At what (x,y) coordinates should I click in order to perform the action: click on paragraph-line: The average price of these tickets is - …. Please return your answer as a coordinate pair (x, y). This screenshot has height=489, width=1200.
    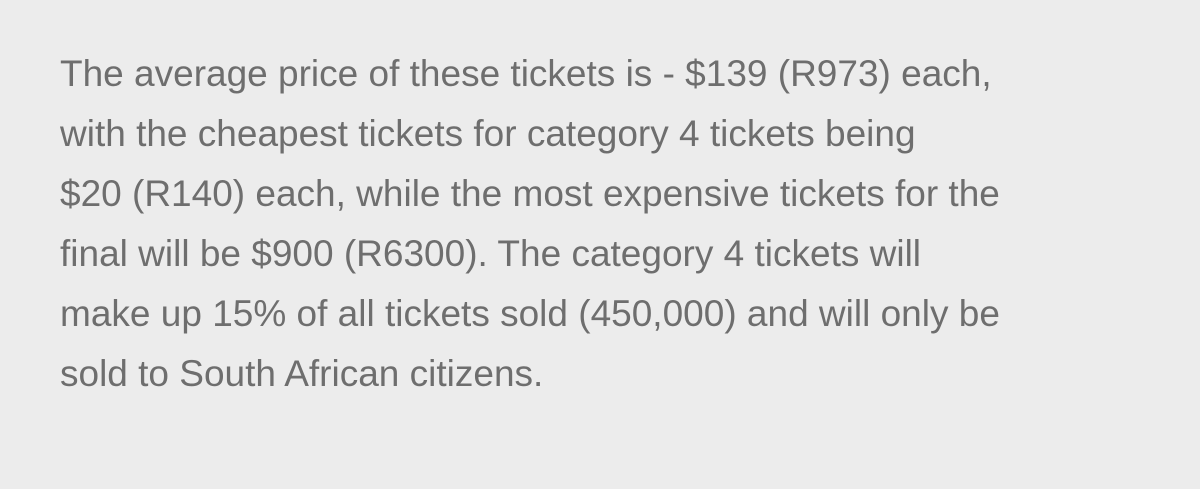
    Looking at the image, I should click on (526, 73).